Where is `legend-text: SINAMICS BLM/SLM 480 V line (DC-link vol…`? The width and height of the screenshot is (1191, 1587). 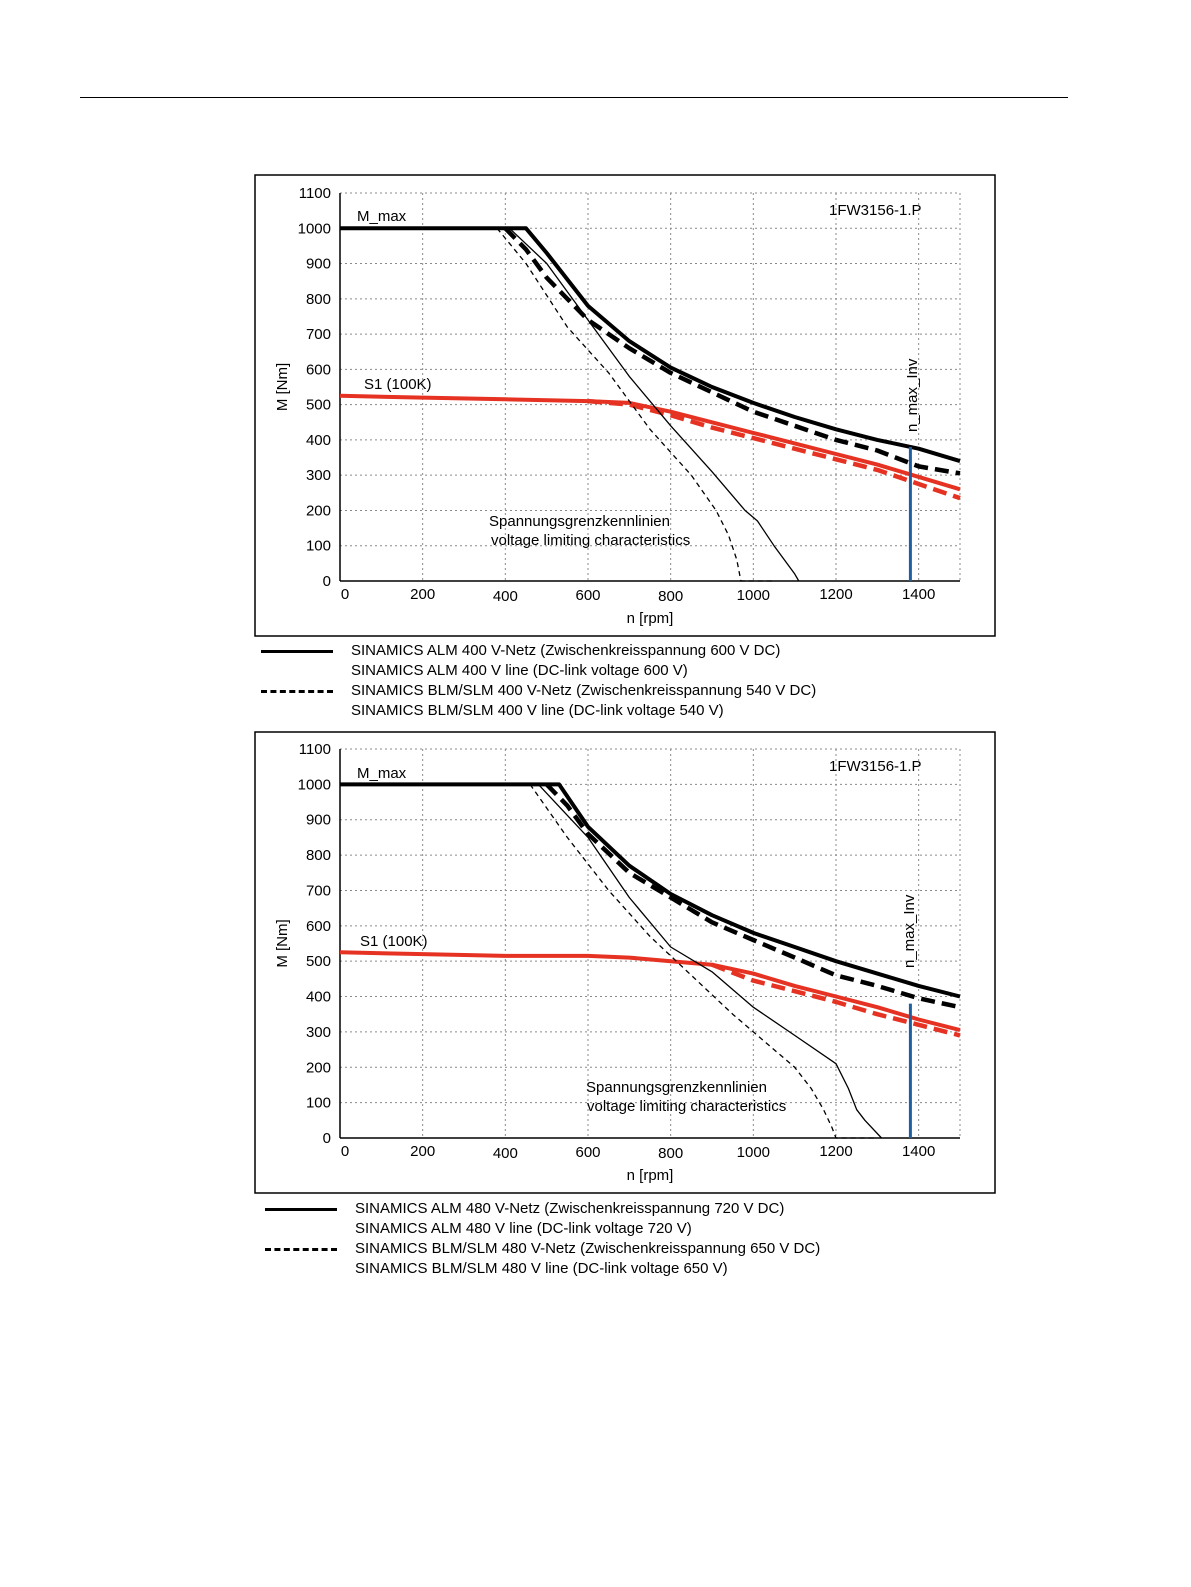
legend-text: SINAMICS BLM/SLM 480 V line (DC-link vol… is located at coordinates (541, 1268).